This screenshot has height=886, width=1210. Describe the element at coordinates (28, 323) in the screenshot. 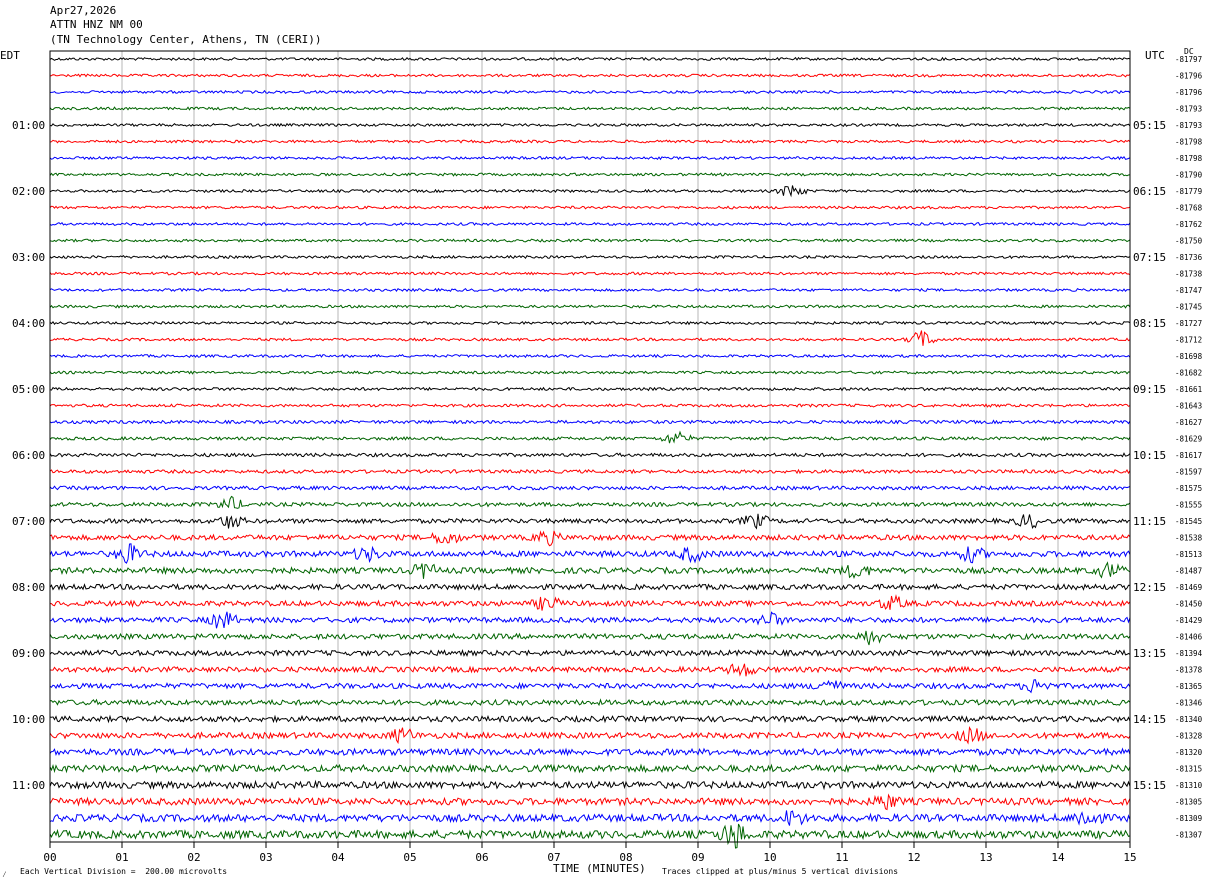

I see `edt-hour-label: 04:00` at that location.